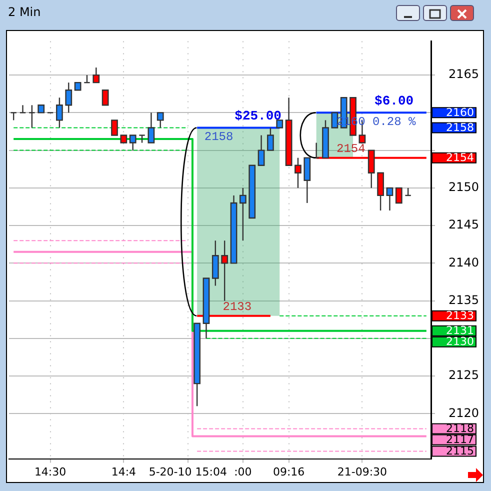 This screenshot has width=491, height=491. I want to click on y-tick-label: 2150, so click(463, 187).